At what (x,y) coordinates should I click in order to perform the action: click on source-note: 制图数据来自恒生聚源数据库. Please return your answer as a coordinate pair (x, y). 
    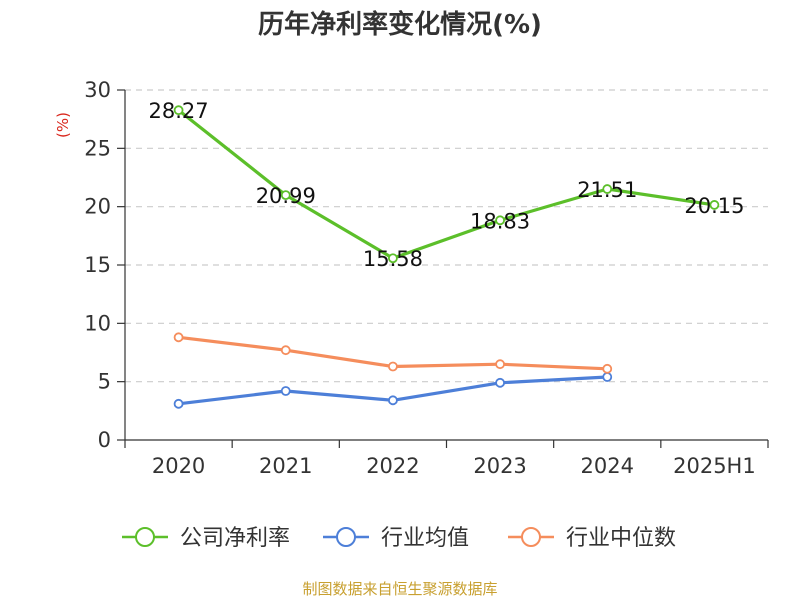
    Looking at the image, I should click on (399, 589).